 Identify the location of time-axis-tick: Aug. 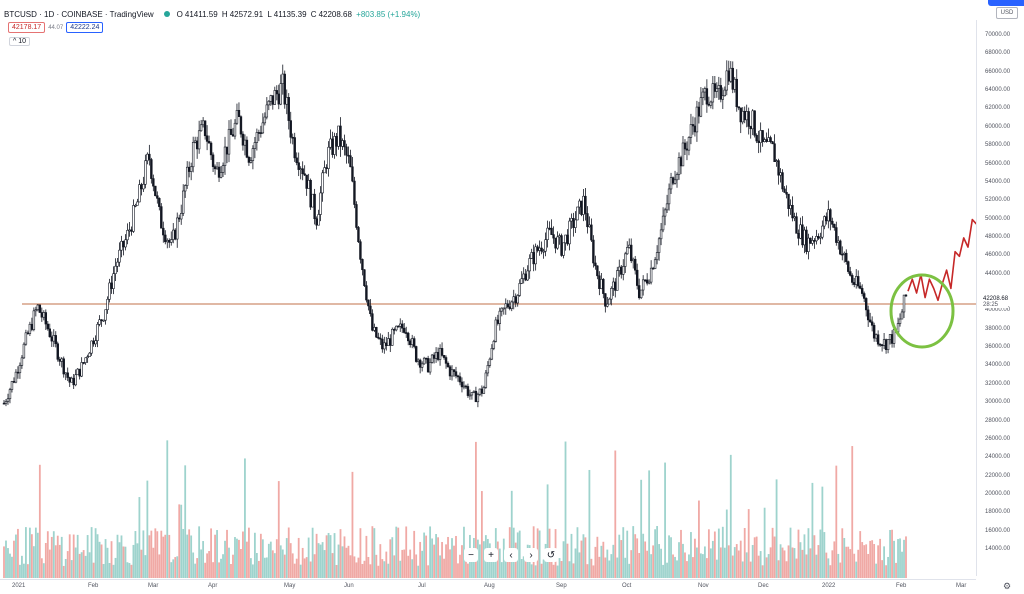
(489, 586).